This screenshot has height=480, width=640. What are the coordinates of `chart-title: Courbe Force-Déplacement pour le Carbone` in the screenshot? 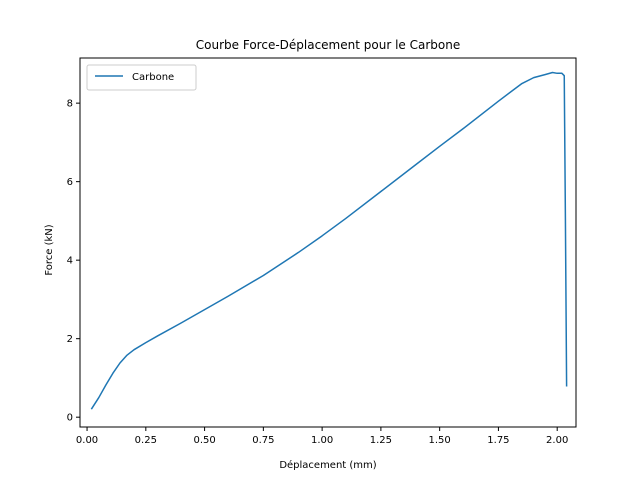 It's located at (328, 45).